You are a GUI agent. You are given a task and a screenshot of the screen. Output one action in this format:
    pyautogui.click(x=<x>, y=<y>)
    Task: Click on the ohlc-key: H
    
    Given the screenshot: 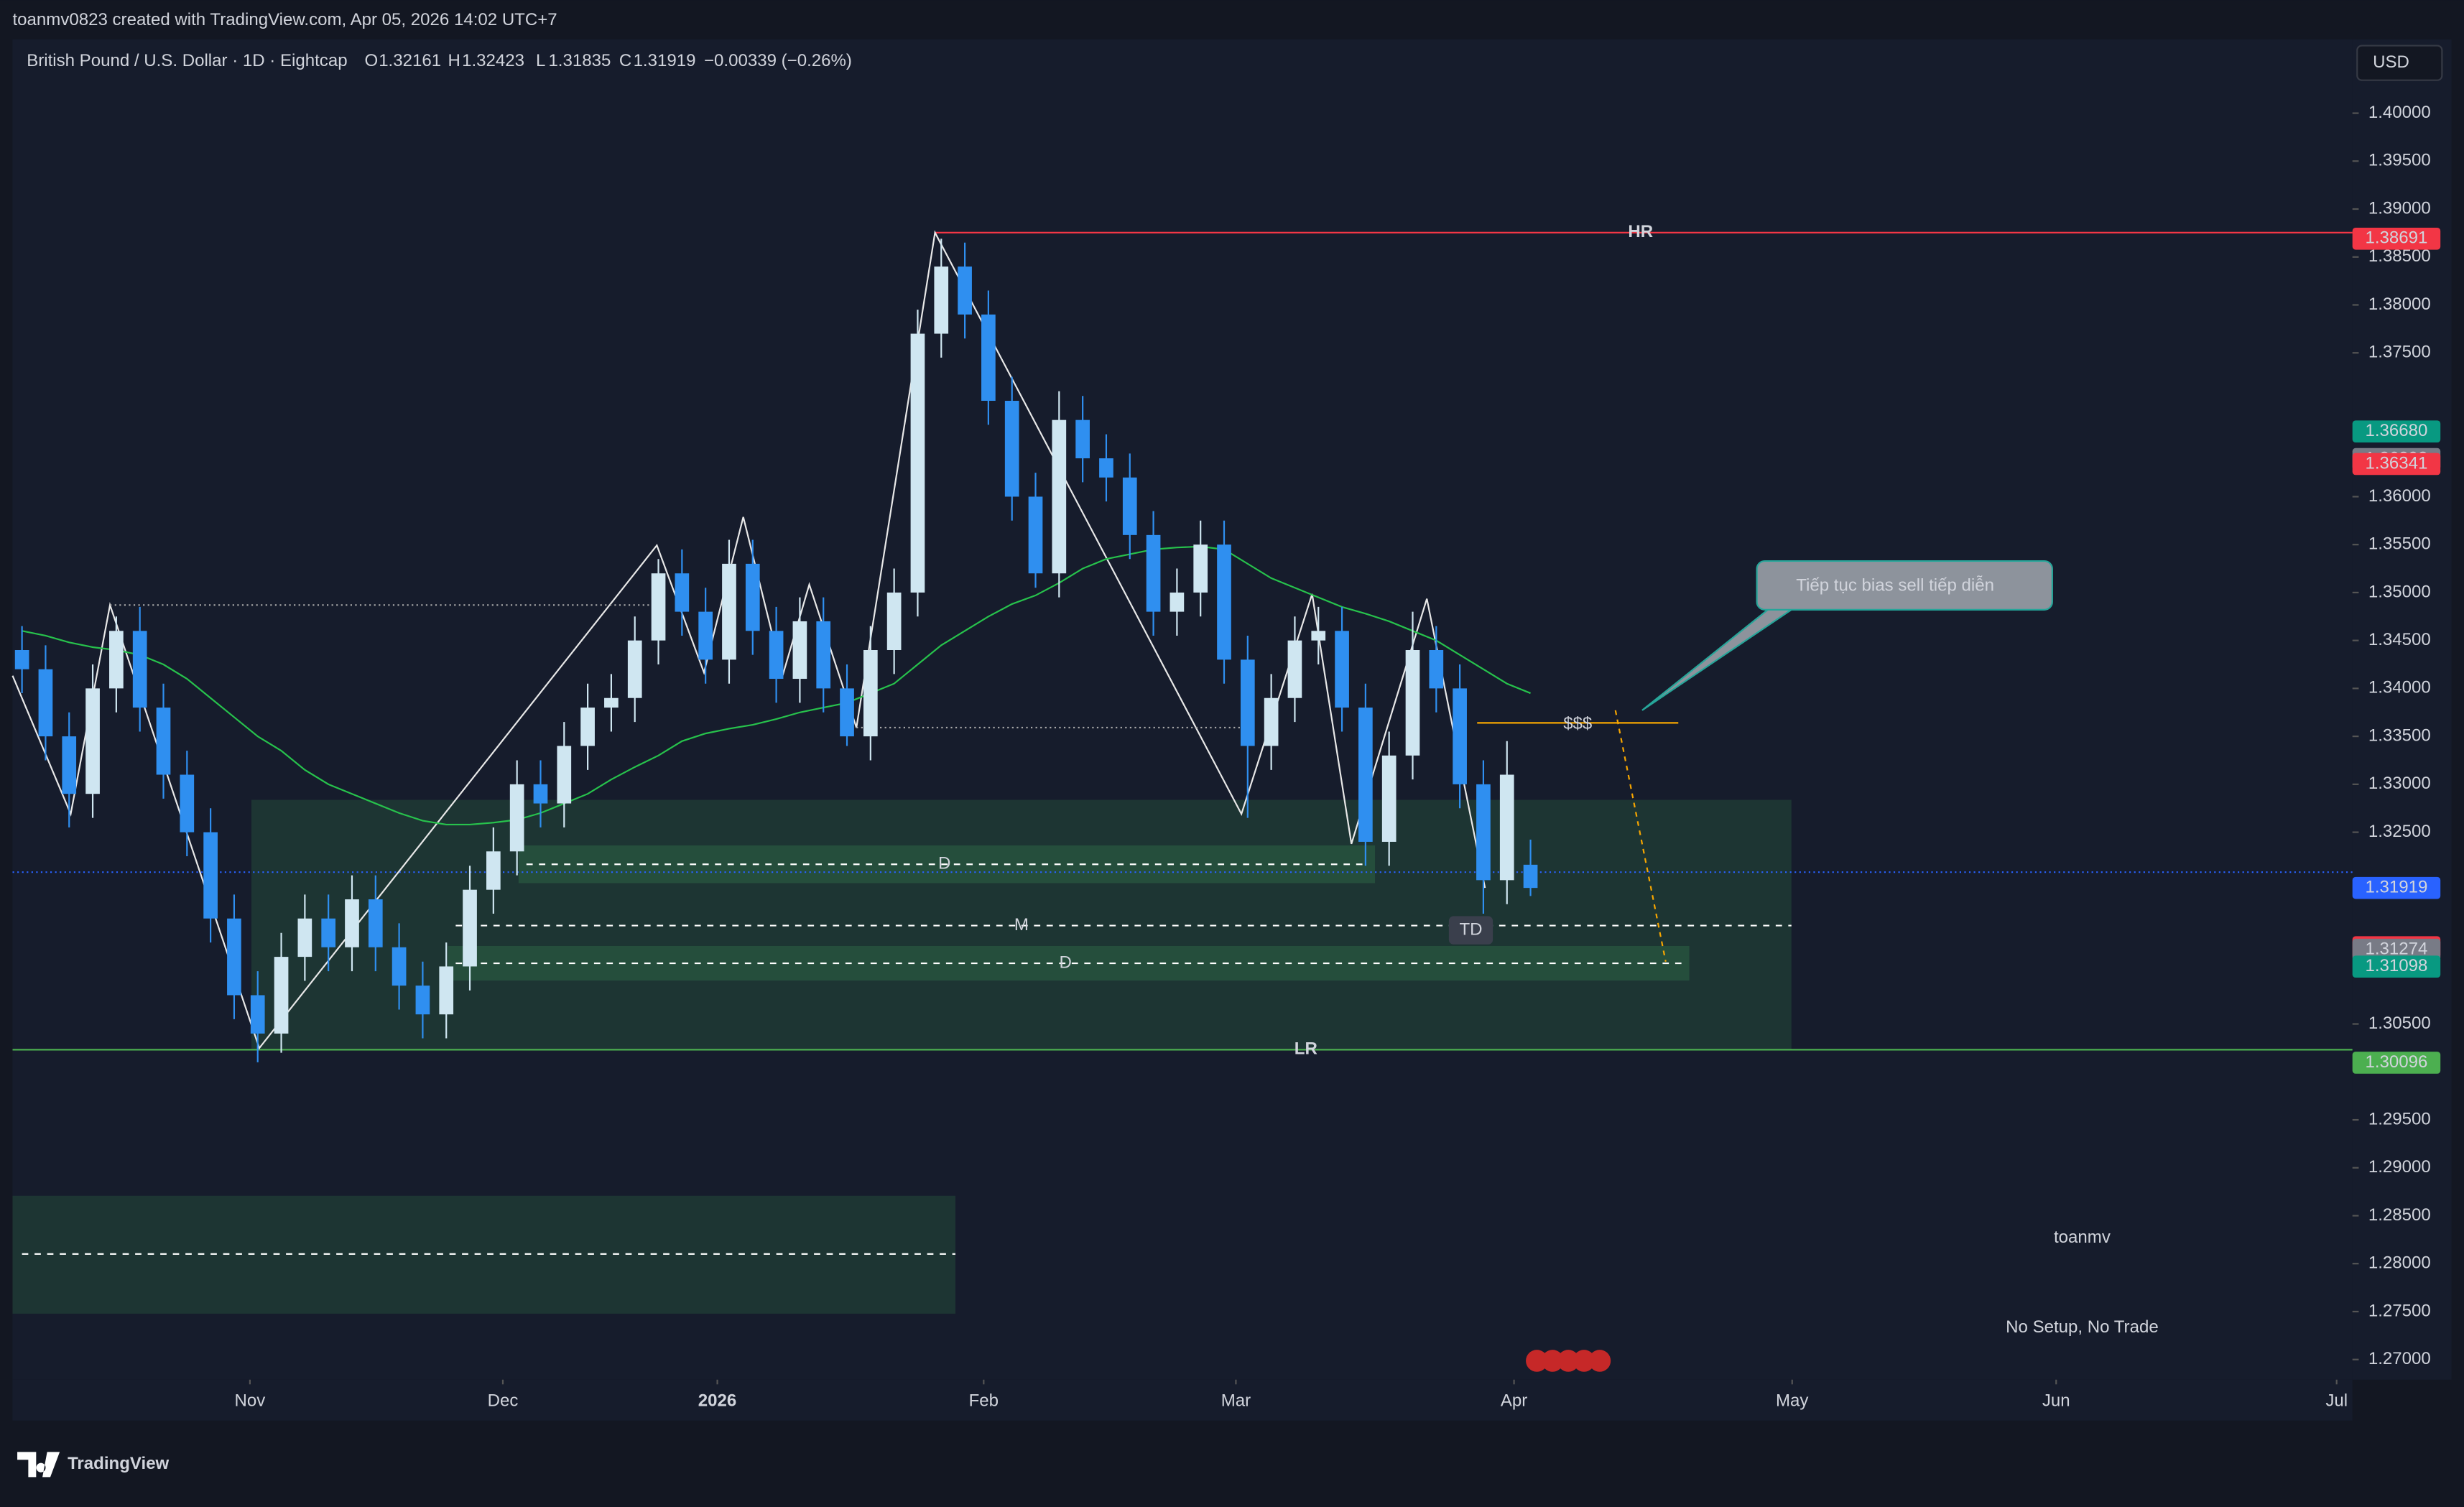 What is the action you would take?
    pyautogui.click(x=454, y=60)
    